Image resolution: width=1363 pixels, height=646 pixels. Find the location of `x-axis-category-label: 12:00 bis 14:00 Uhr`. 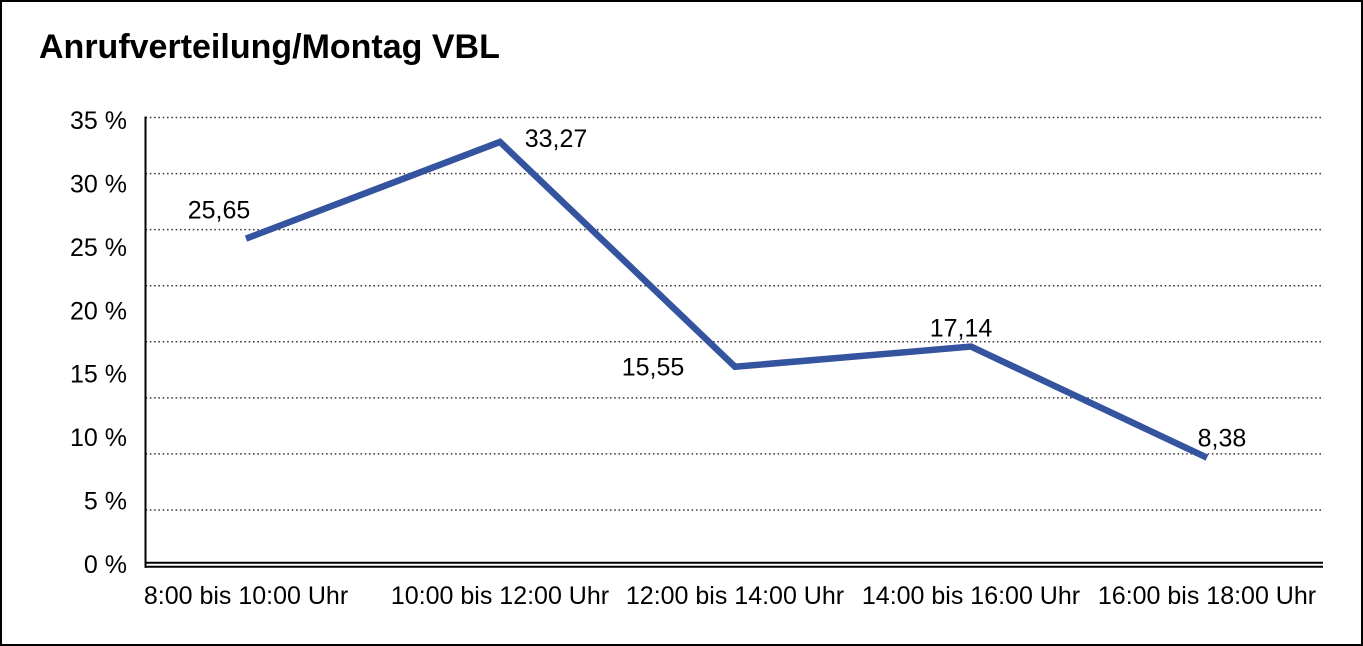

x-axis-category-label: 12:00 bis 14:00 Uhr is located at coordinates (735, 596).